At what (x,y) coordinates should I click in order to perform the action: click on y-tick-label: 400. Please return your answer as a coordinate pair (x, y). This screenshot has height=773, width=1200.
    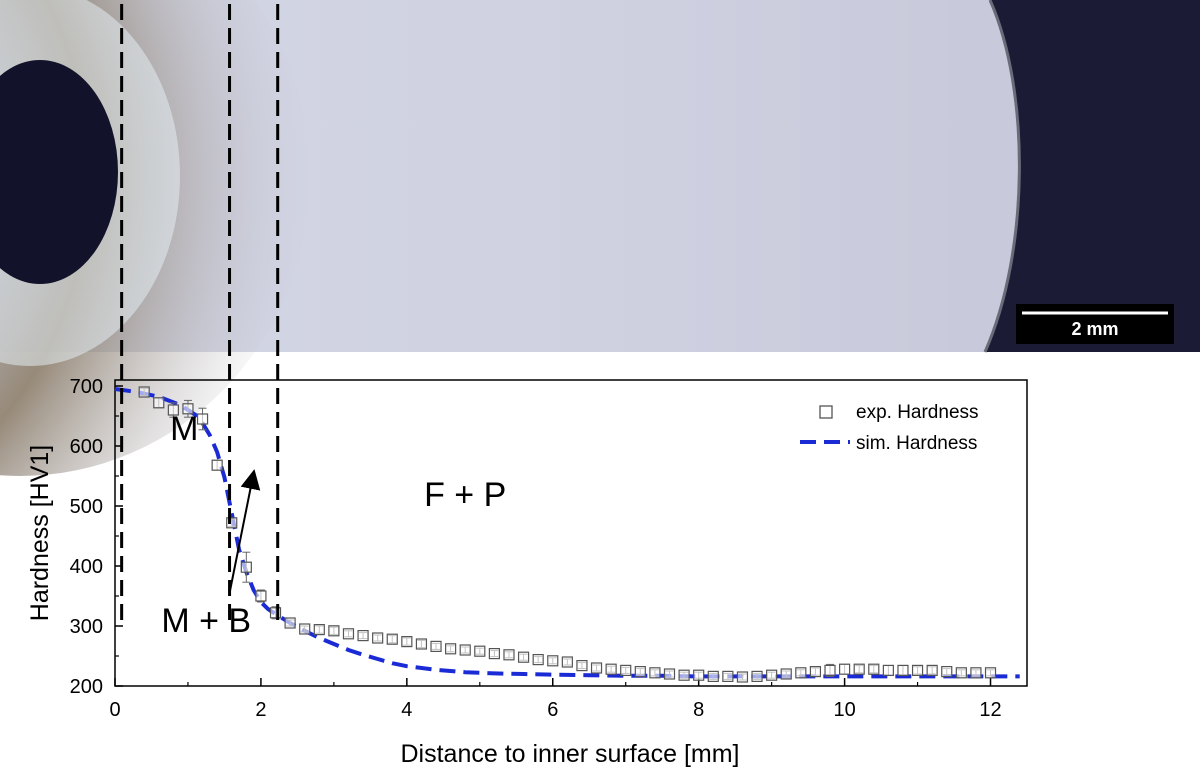
    Looking at the image, I should click on (86, 567).